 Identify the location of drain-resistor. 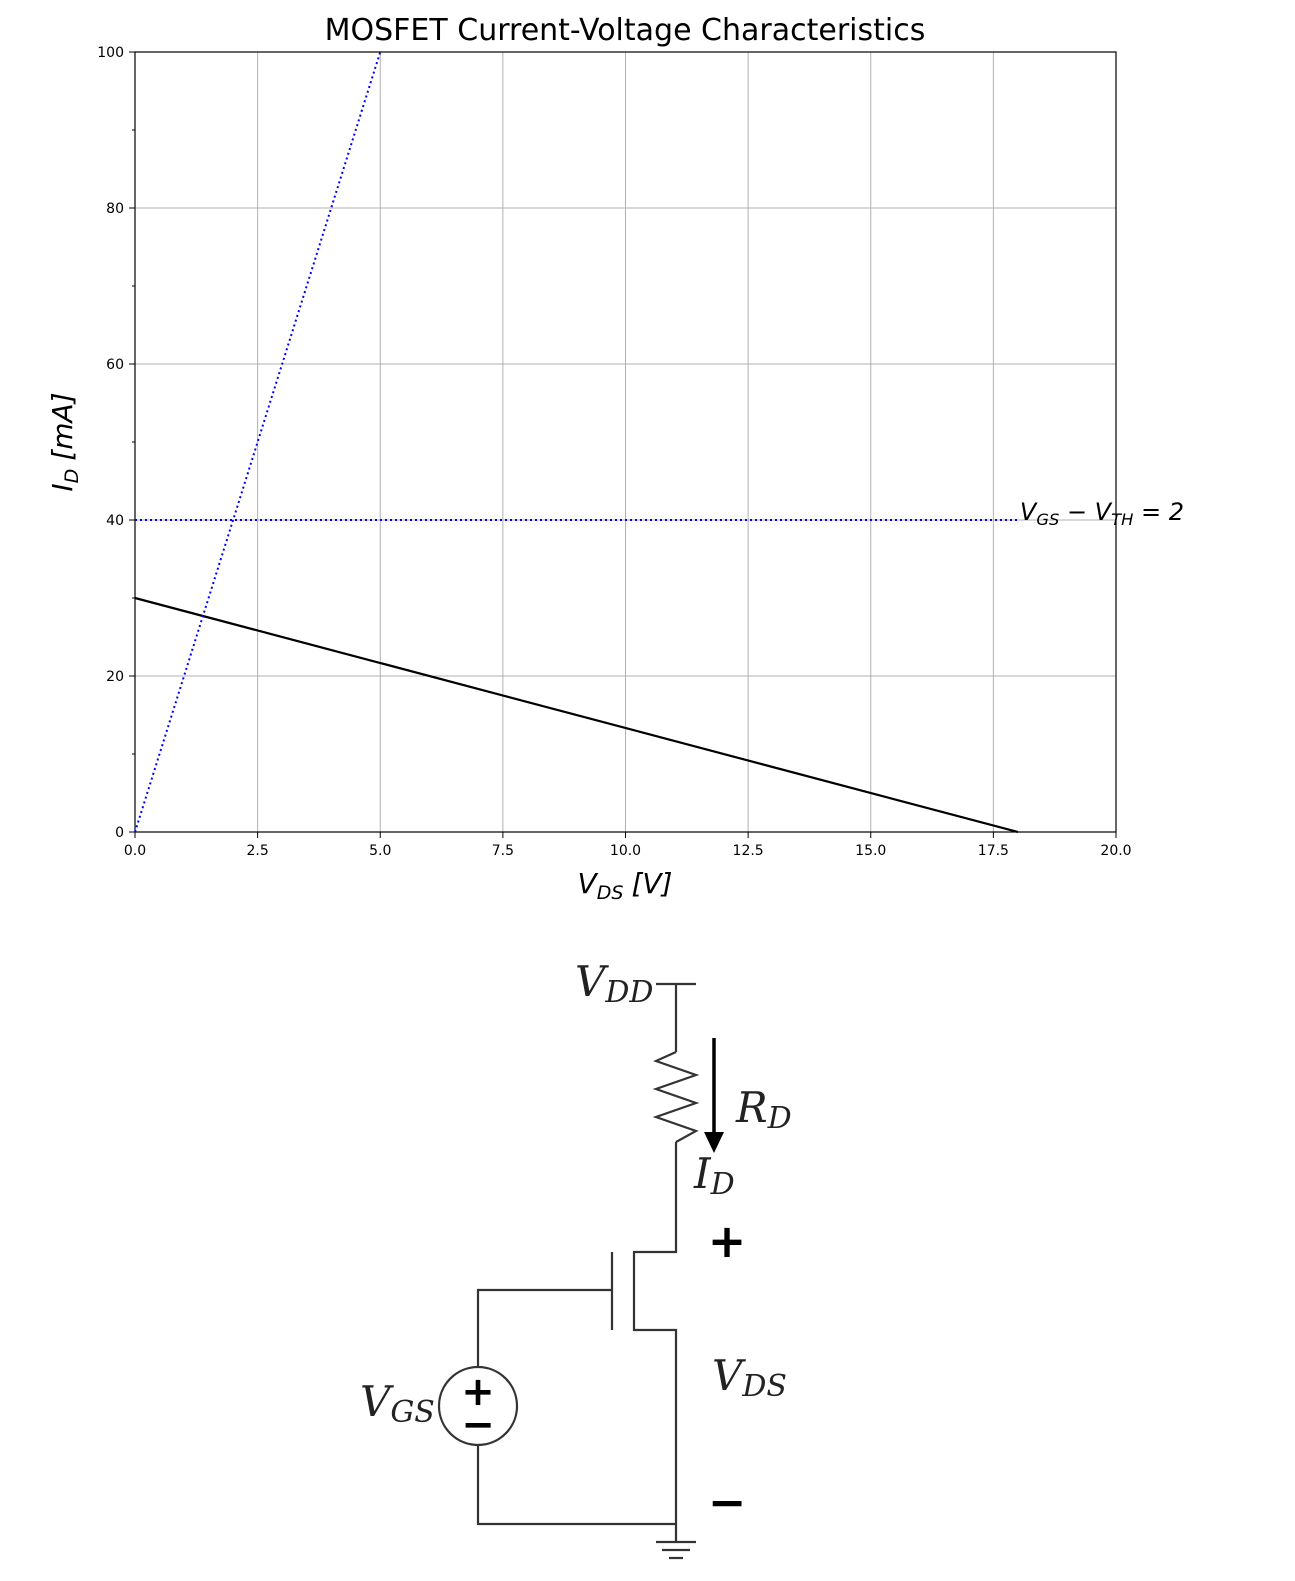
(676, 1096).